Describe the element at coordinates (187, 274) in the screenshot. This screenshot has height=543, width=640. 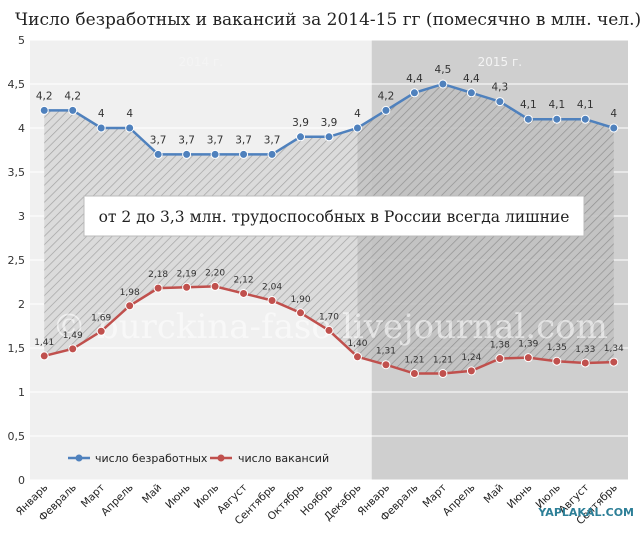
I see `data-label: 2,19` at that location.